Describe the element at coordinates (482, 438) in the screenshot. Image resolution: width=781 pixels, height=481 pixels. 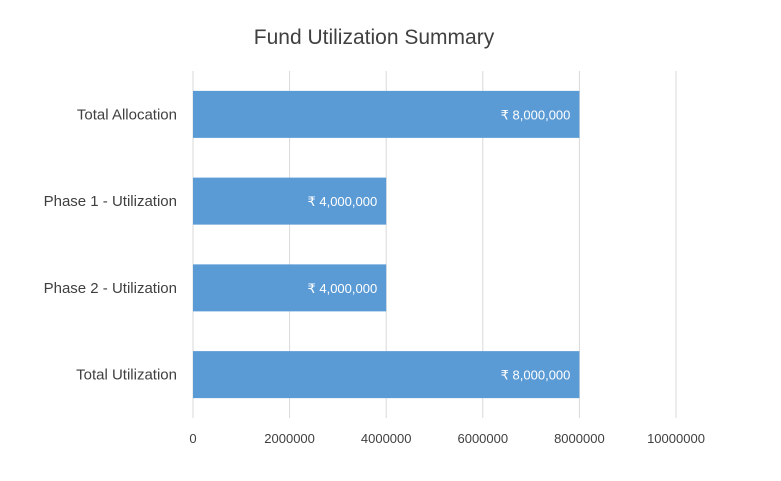
I see `x-tick-label-3: 6000000` at that location.